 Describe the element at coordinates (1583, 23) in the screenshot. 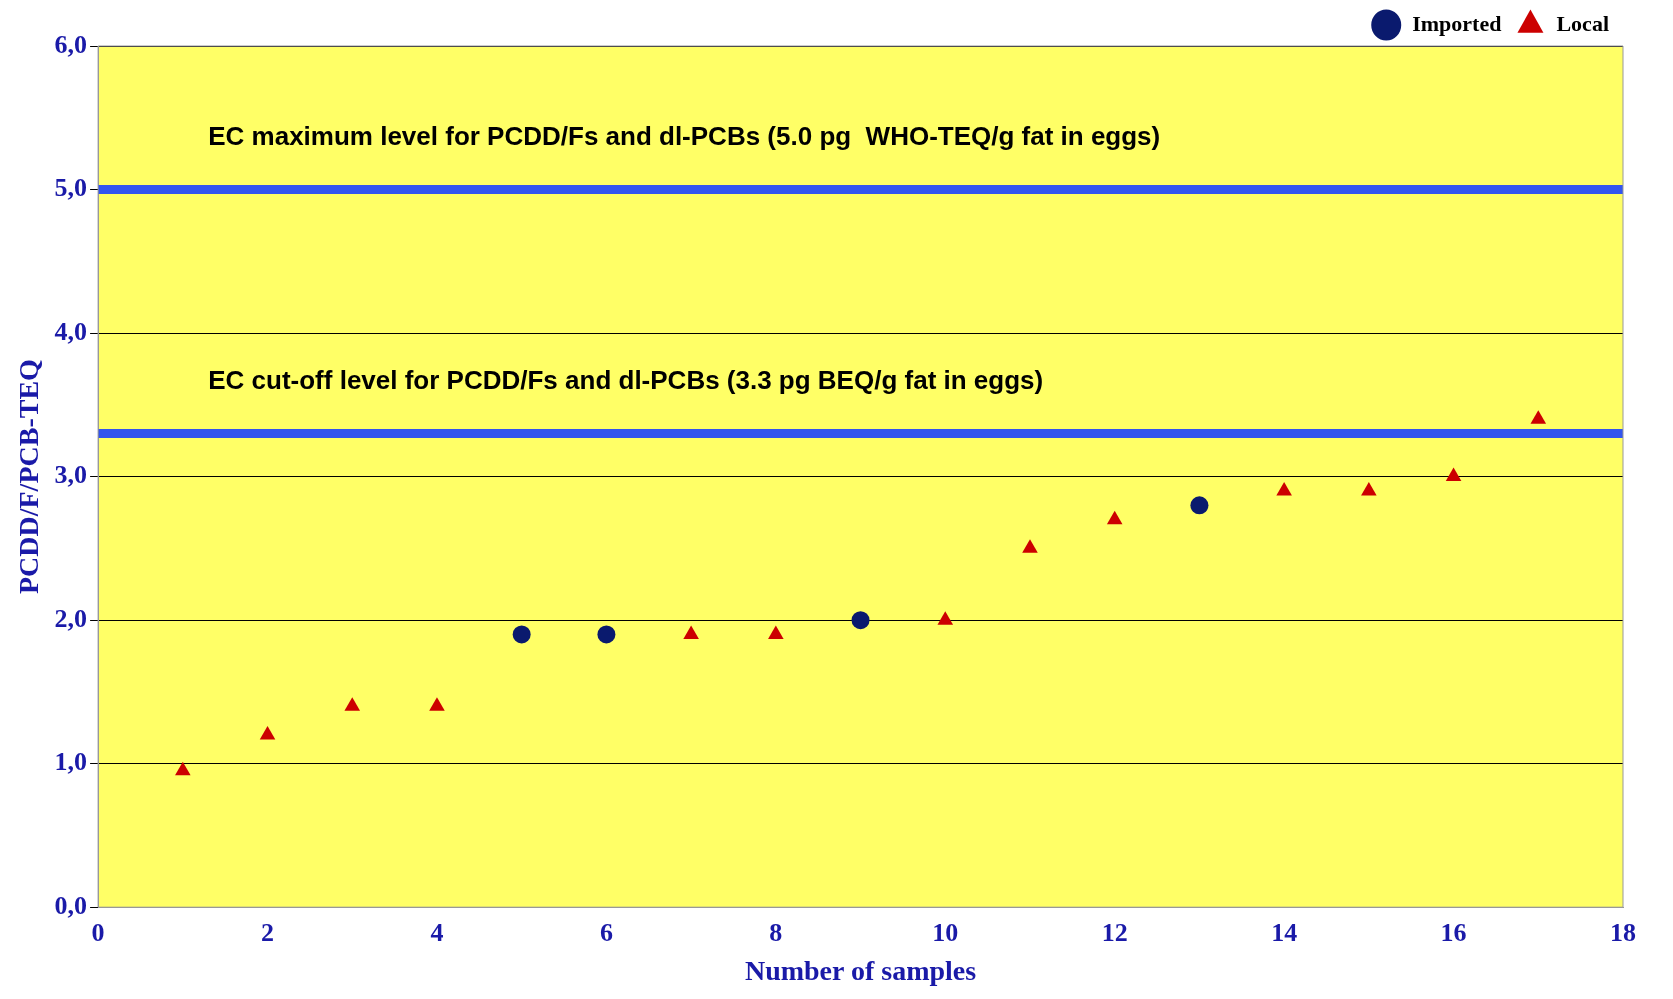

I see `legend-label: Local` at that location.